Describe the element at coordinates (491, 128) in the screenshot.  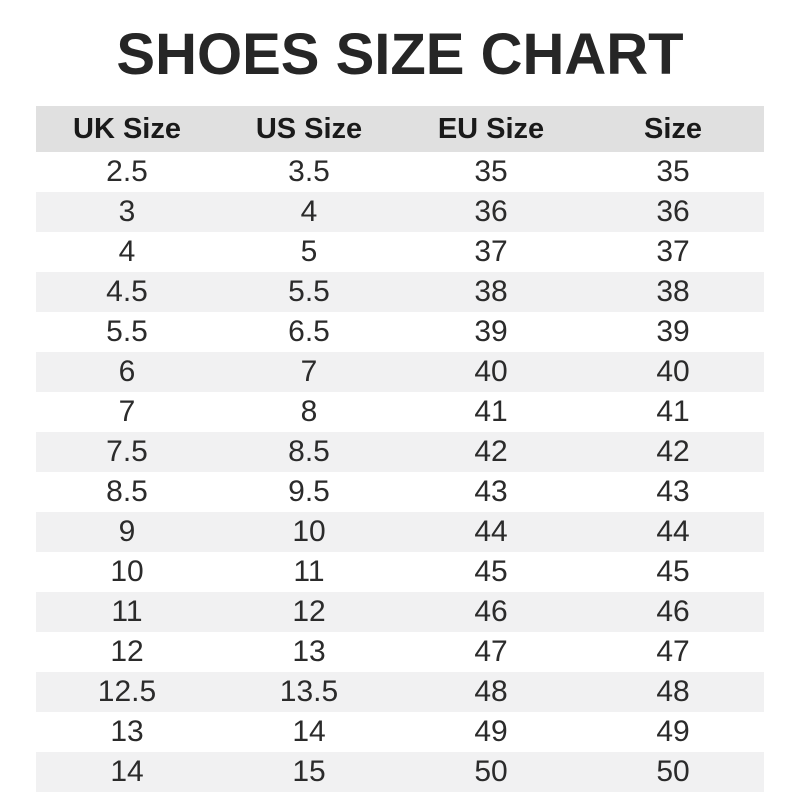
I see `column-header: EU Size` at that location.